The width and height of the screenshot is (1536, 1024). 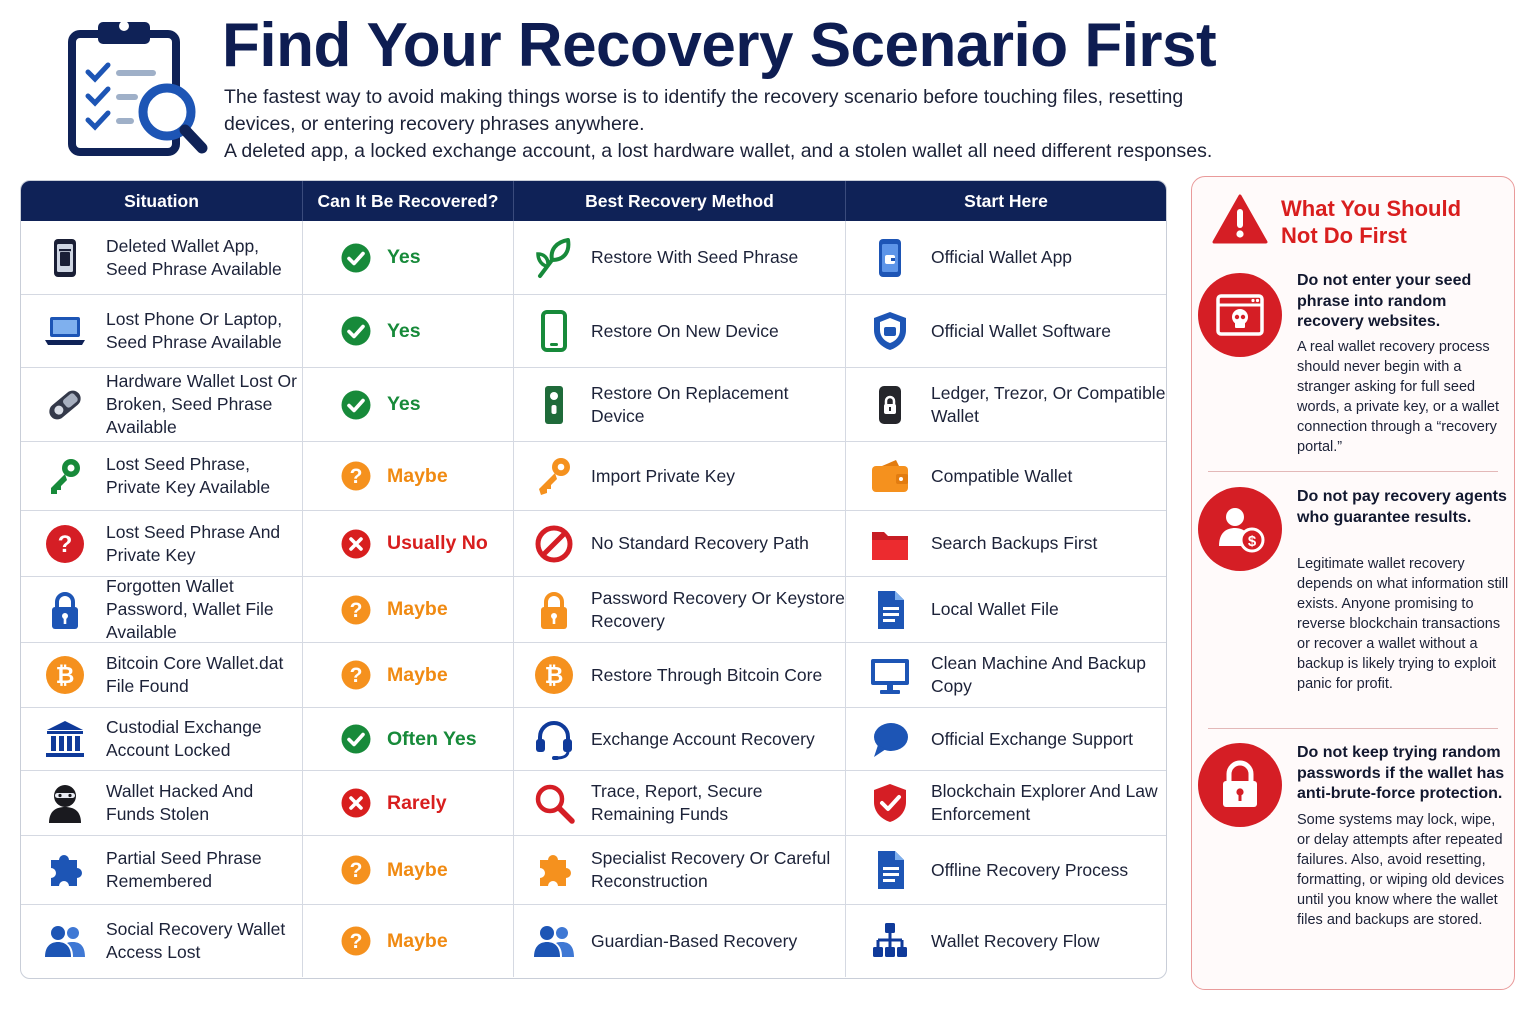 I want to click on method-cell-text: Guardian-Based Recovery, so click(x=694, y=940).